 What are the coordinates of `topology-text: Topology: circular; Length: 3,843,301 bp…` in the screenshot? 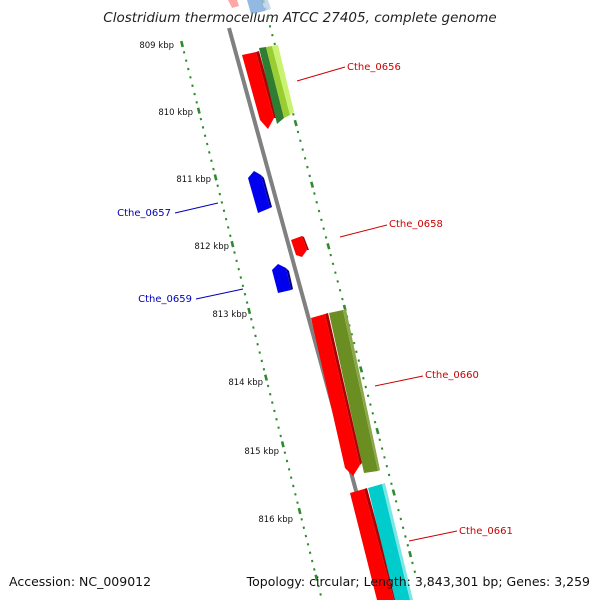 It's located at (418, 581).